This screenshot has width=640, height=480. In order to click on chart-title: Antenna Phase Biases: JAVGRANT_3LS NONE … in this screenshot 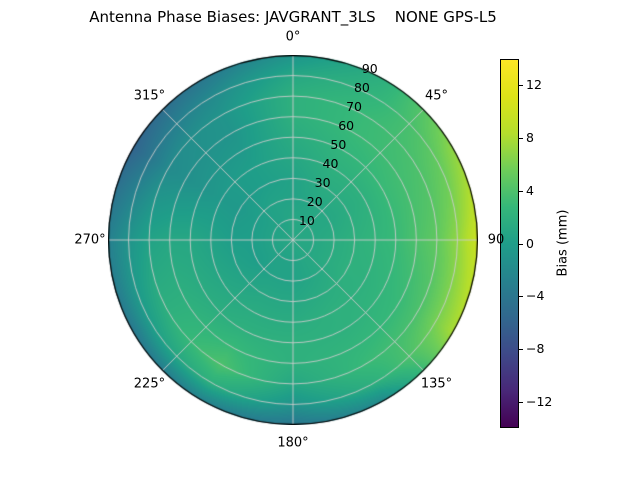, I will do `click(293, 17)`.